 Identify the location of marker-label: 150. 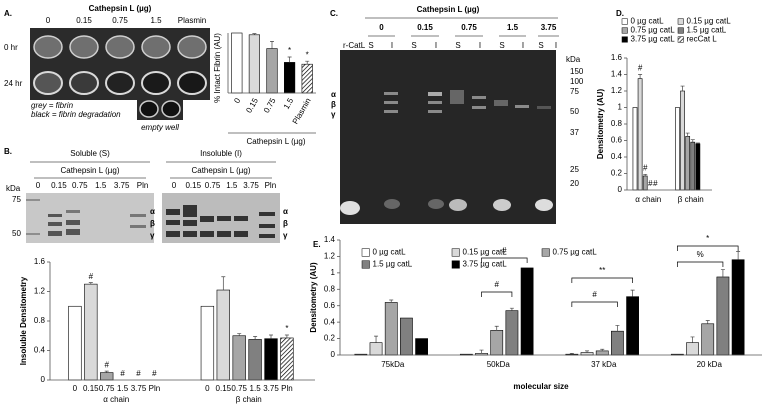
(577, 71).